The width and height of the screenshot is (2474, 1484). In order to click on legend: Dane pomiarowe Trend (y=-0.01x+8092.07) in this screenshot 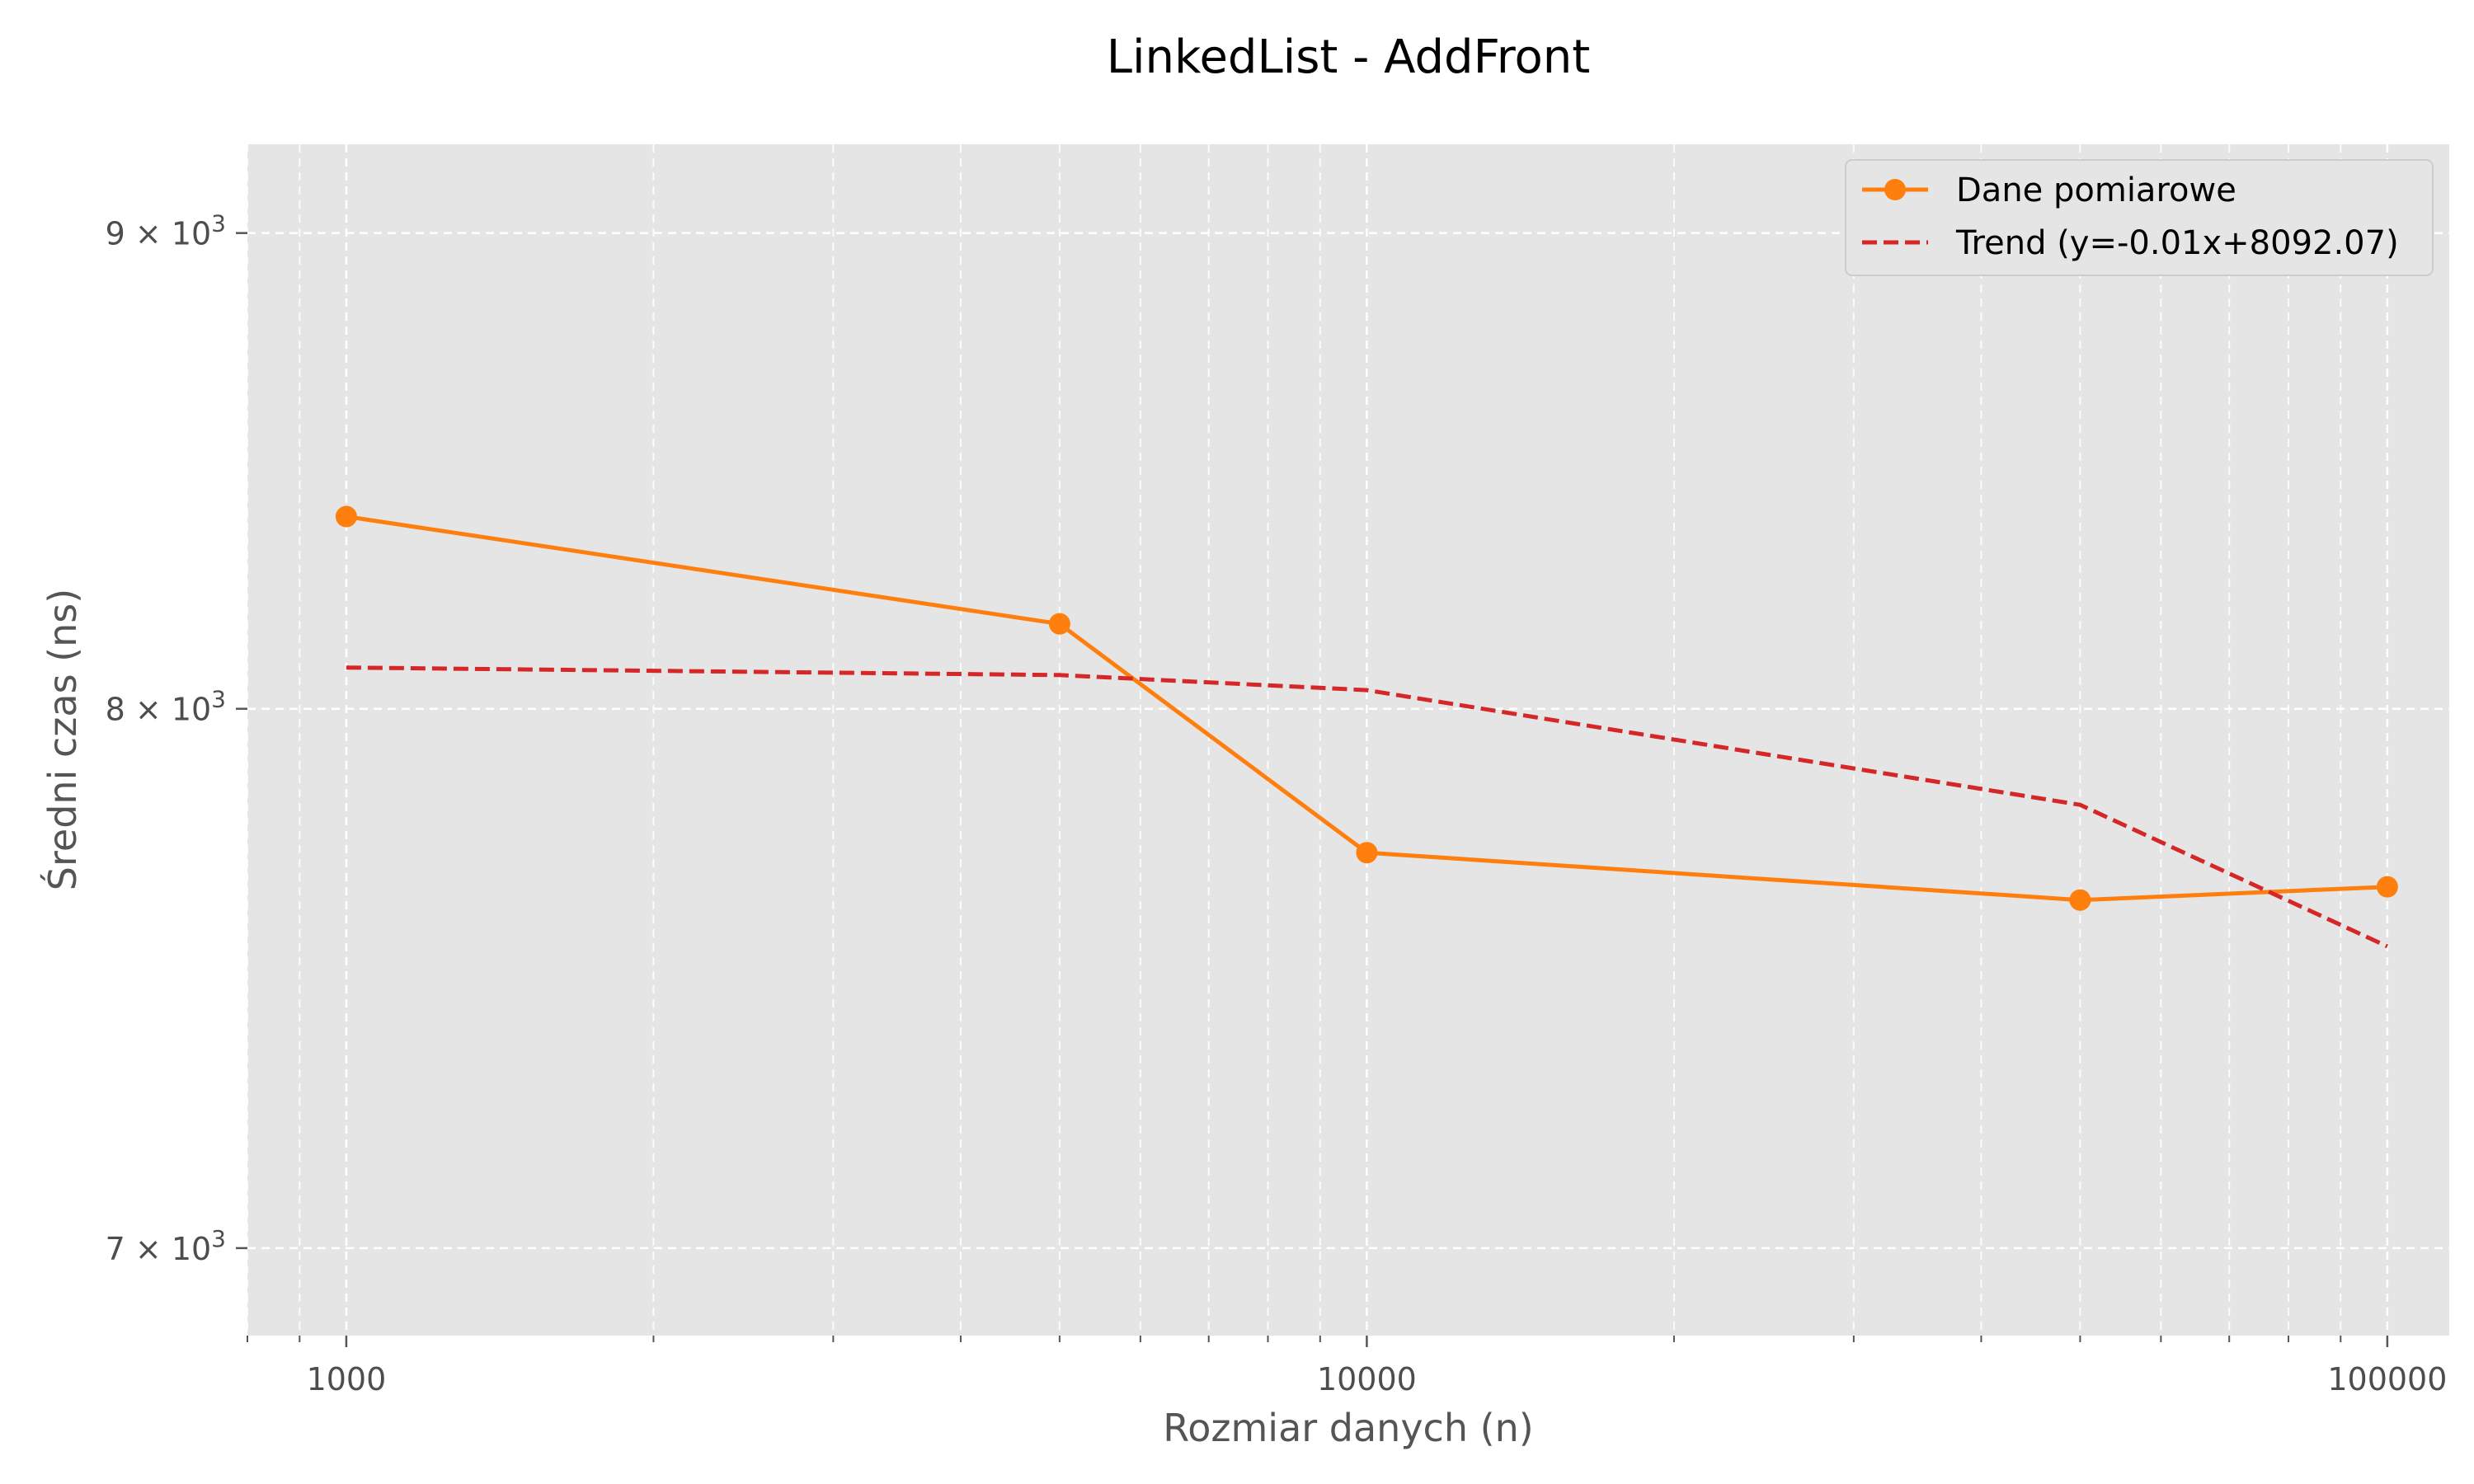, I will do `click(2139, 217)`.